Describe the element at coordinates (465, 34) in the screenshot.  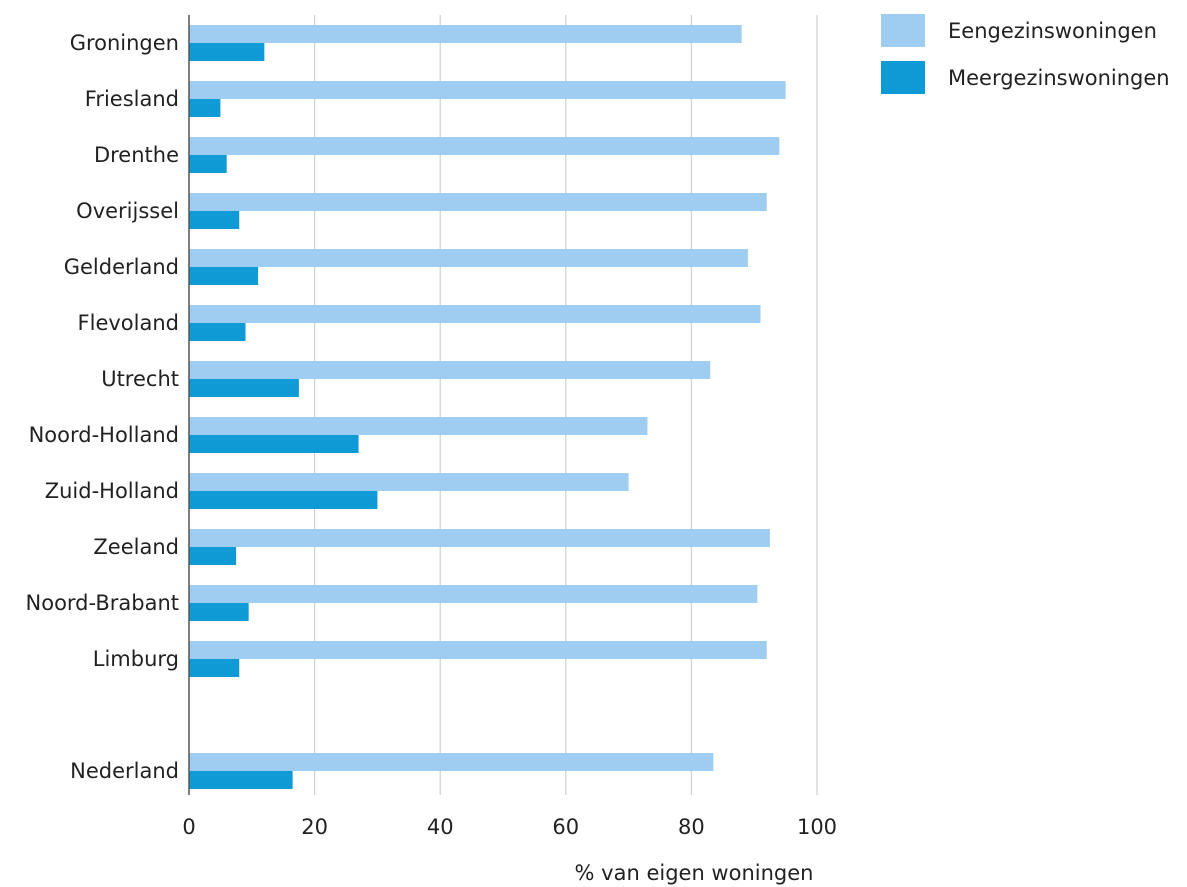
I see `bar-eengezins-groningen` at that location.